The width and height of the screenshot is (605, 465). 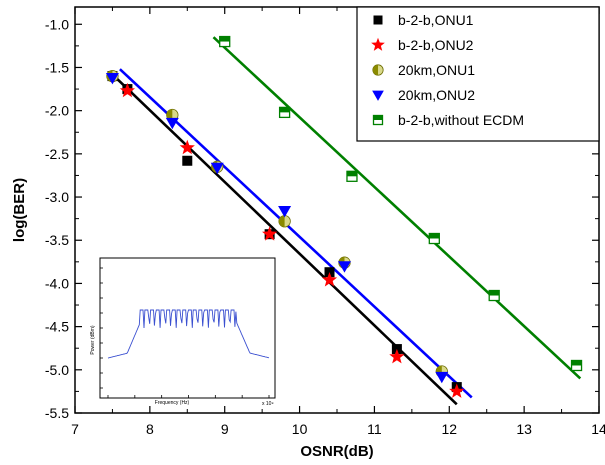 What do you see at coordinates (336, 451) in the screenshot?
I see `x-axis-title: OSNR(dB)` at bounding box center [336, 451].